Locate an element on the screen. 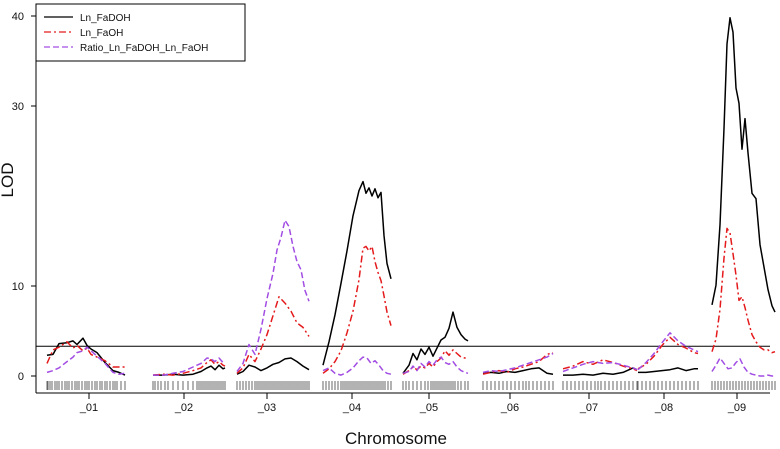 The height and width of the screenshot is (449, 780). y-tick-label: 10 is located at coordinates (18, 287).